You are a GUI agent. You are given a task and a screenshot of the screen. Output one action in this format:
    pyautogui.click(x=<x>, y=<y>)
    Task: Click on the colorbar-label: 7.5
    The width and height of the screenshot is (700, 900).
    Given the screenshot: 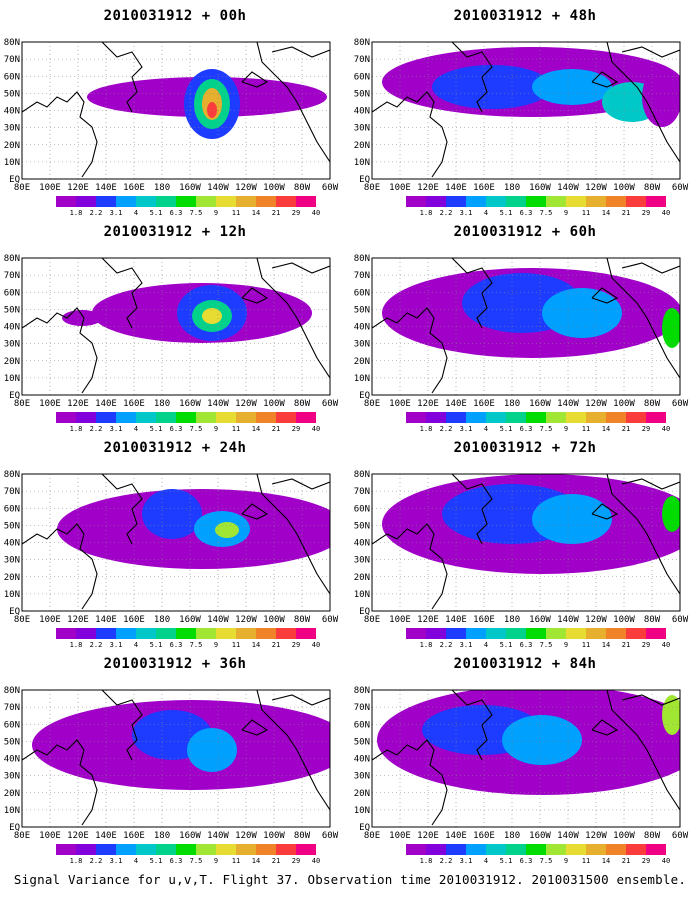 What is the action you would take?
    pyautogui.click(x=546, y=645)
    